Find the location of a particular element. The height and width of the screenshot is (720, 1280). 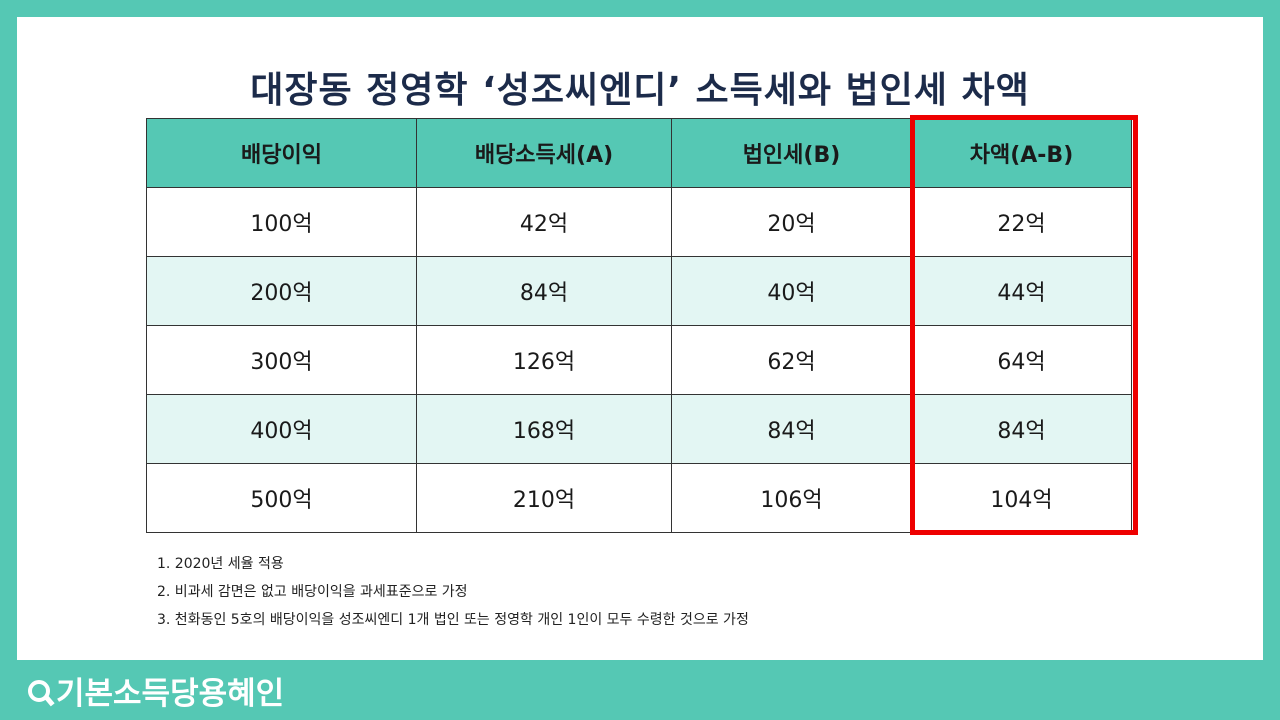

table-header-row: 배당이익 배당소득세(A) 법인세(B) 차액(A-B) is located at coordinates (639, 153).